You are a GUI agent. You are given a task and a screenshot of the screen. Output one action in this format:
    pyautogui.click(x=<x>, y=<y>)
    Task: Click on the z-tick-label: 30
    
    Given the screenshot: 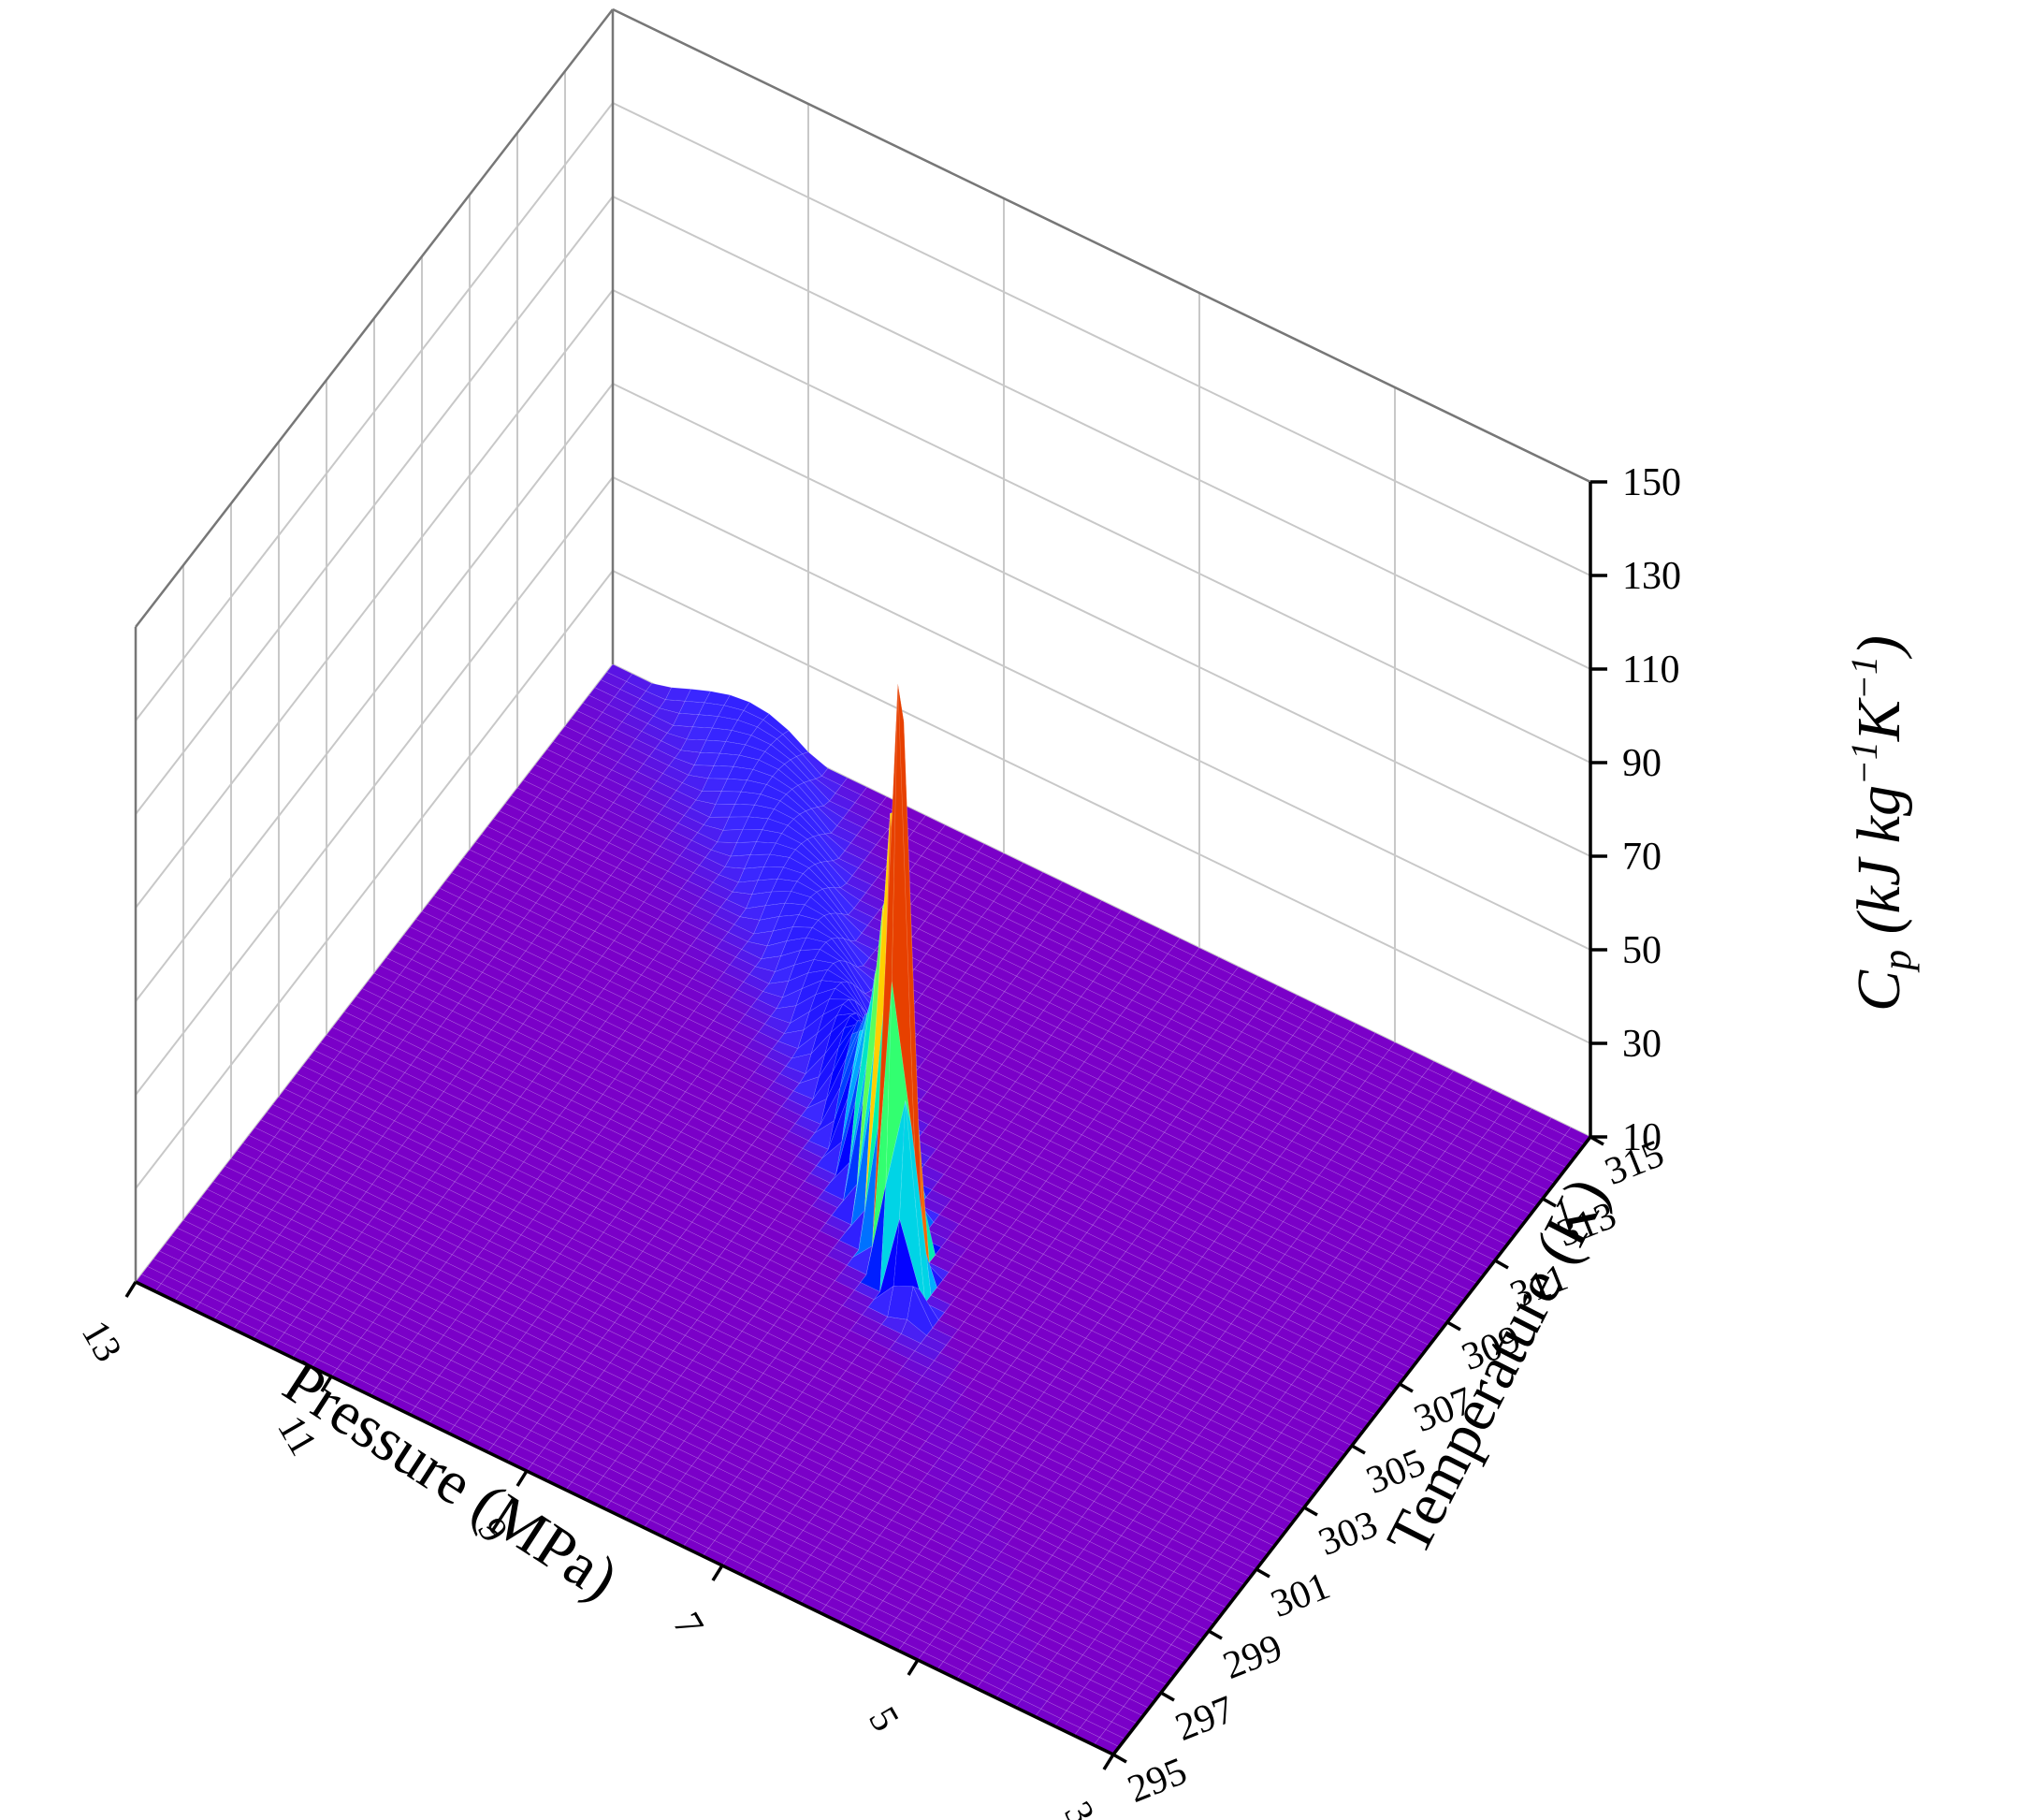 What is the action you would take?
    pyautogui.click(x=1642, y=1044)
    